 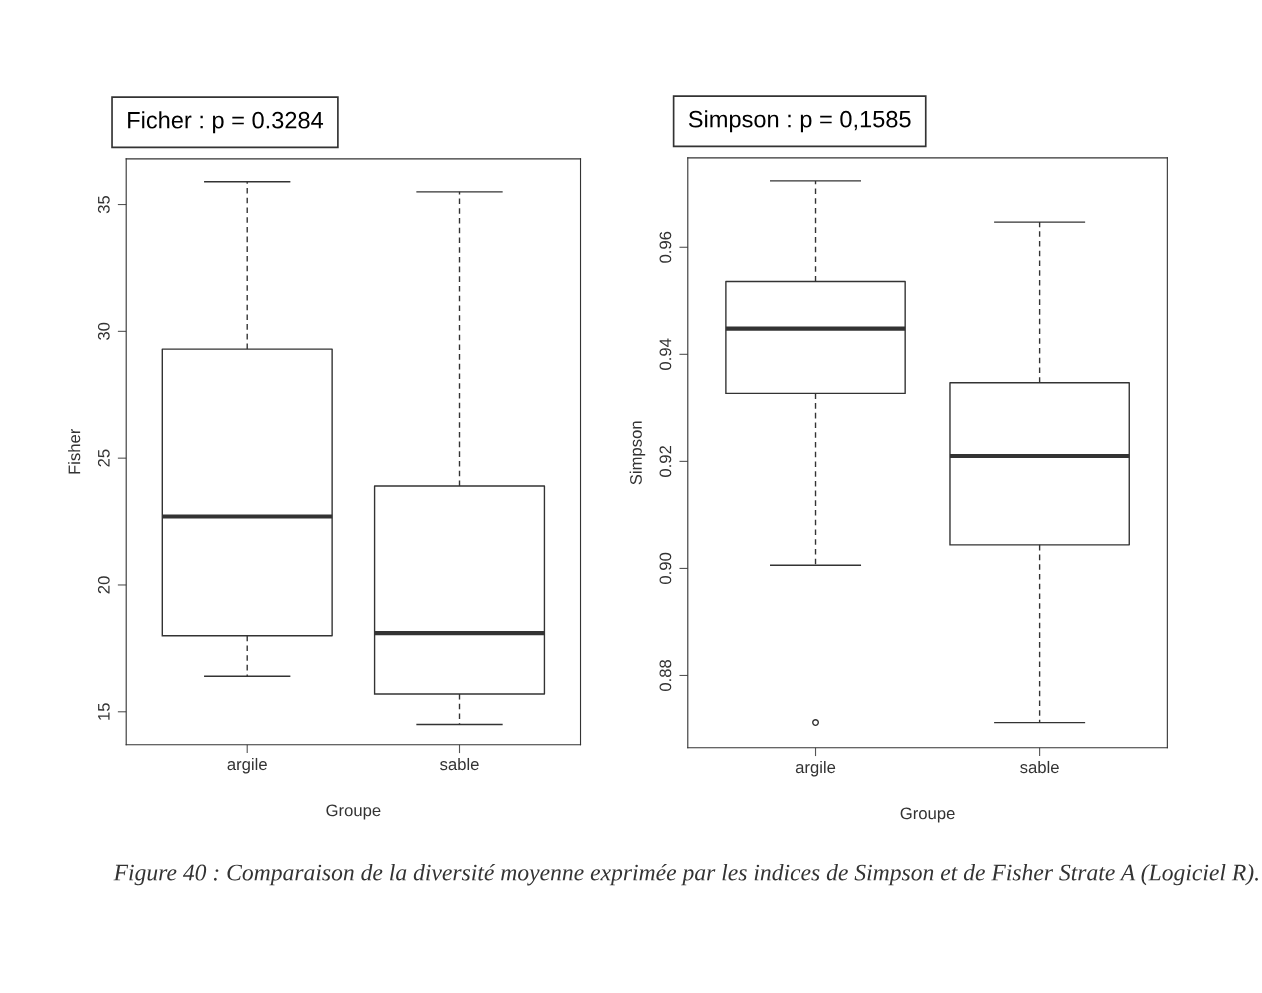 What do you see at coordinates (104, 711) in the screenshot?
I see `y-tick-label: 15` at bounding box center [104, 711].